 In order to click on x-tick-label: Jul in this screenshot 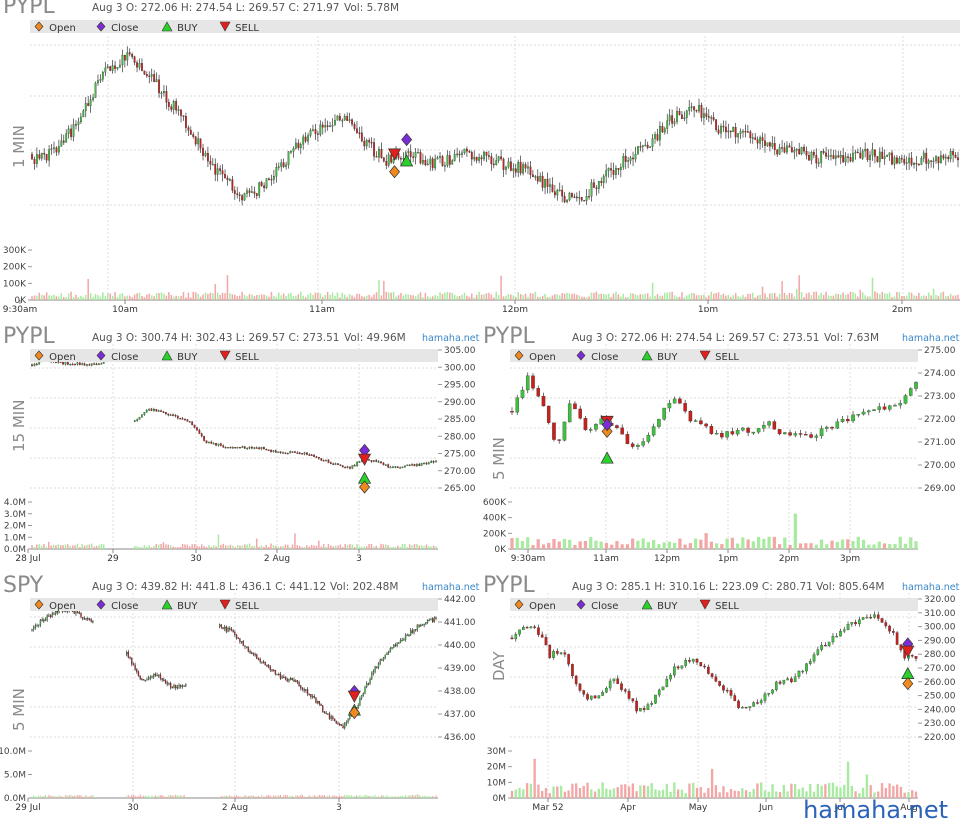, I will do `click(840, 808)`.